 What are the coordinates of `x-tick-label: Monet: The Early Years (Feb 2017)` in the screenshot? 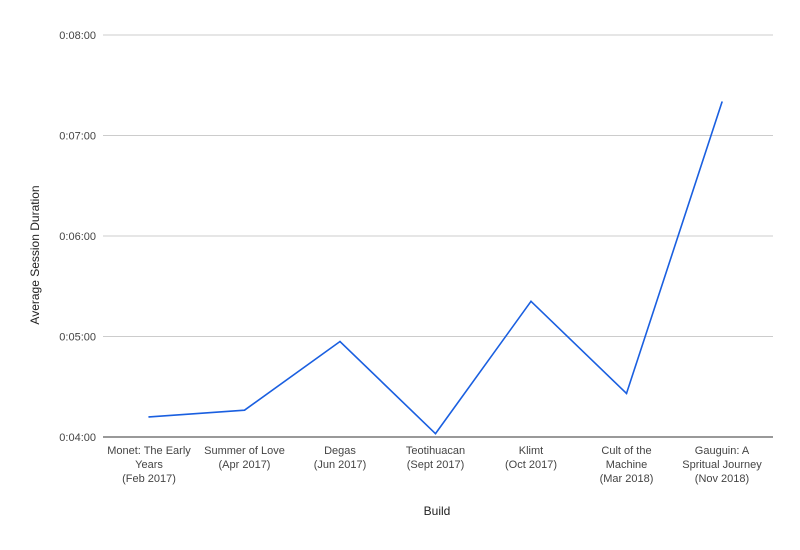 It's located at (149, 465).